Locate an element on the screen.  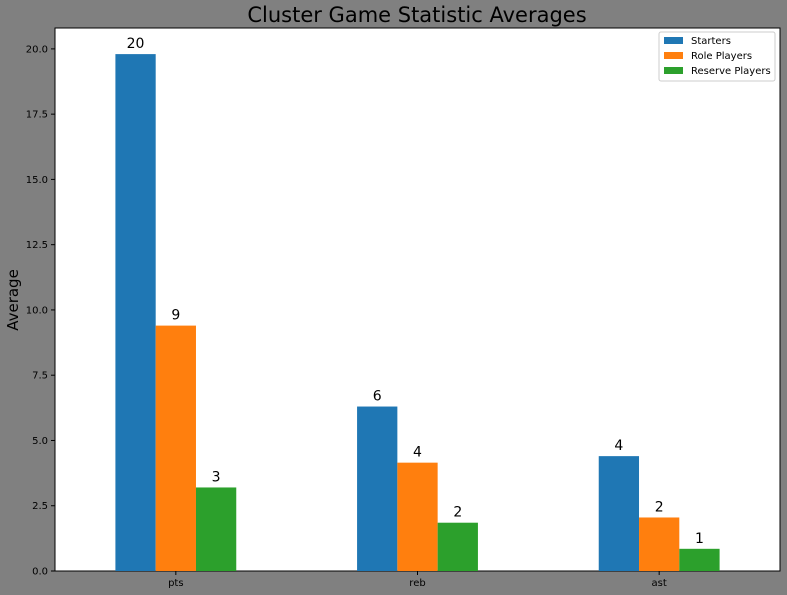
bar-value-label: 9 is located at coordinates (175, 316).